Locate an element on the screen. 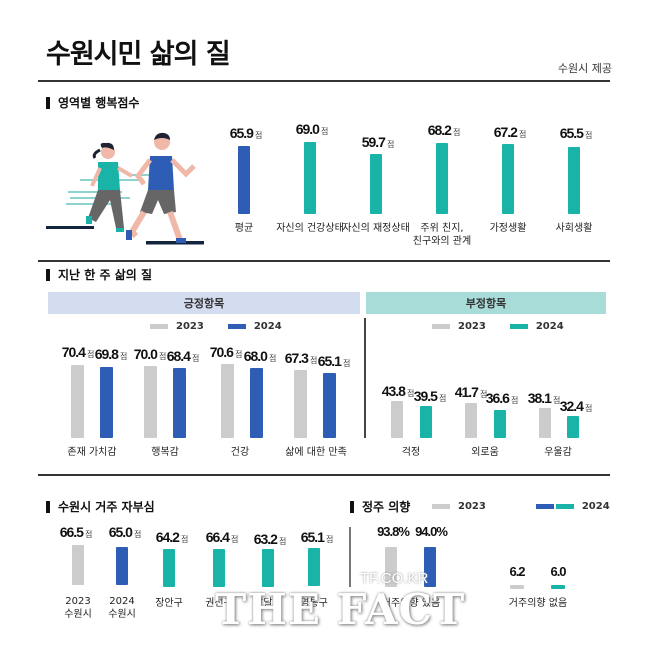 This screenshot has width=650, height=649. bar-yeongtong is located at coordinates (314, 567).